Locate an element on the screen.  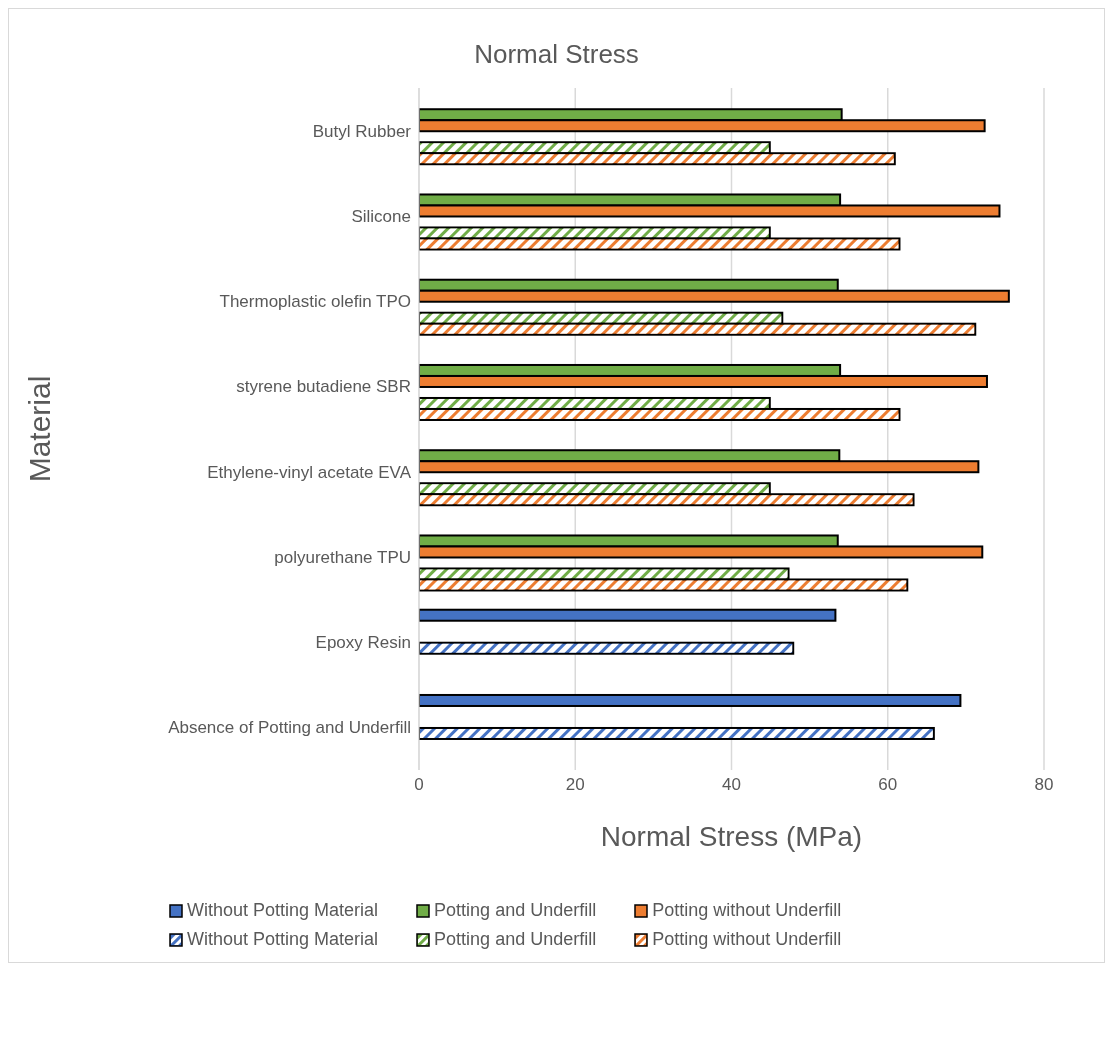
x-tick-label: 20 is located at coordinates (575, 785).